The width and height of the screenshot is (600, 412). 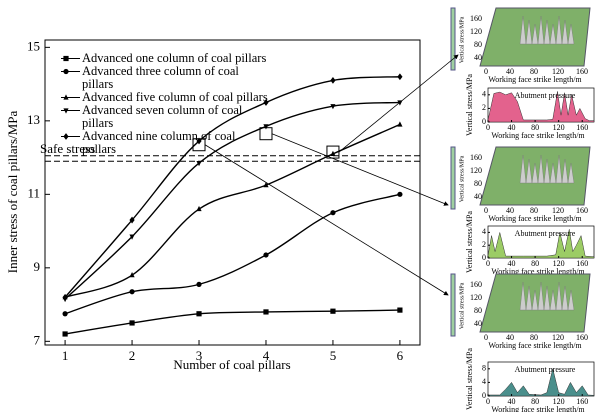 What do you see at coordinates (582, 401) in the screenshot?
I see `profile-x-tick-label: 160` at bounding box center [582, 401].